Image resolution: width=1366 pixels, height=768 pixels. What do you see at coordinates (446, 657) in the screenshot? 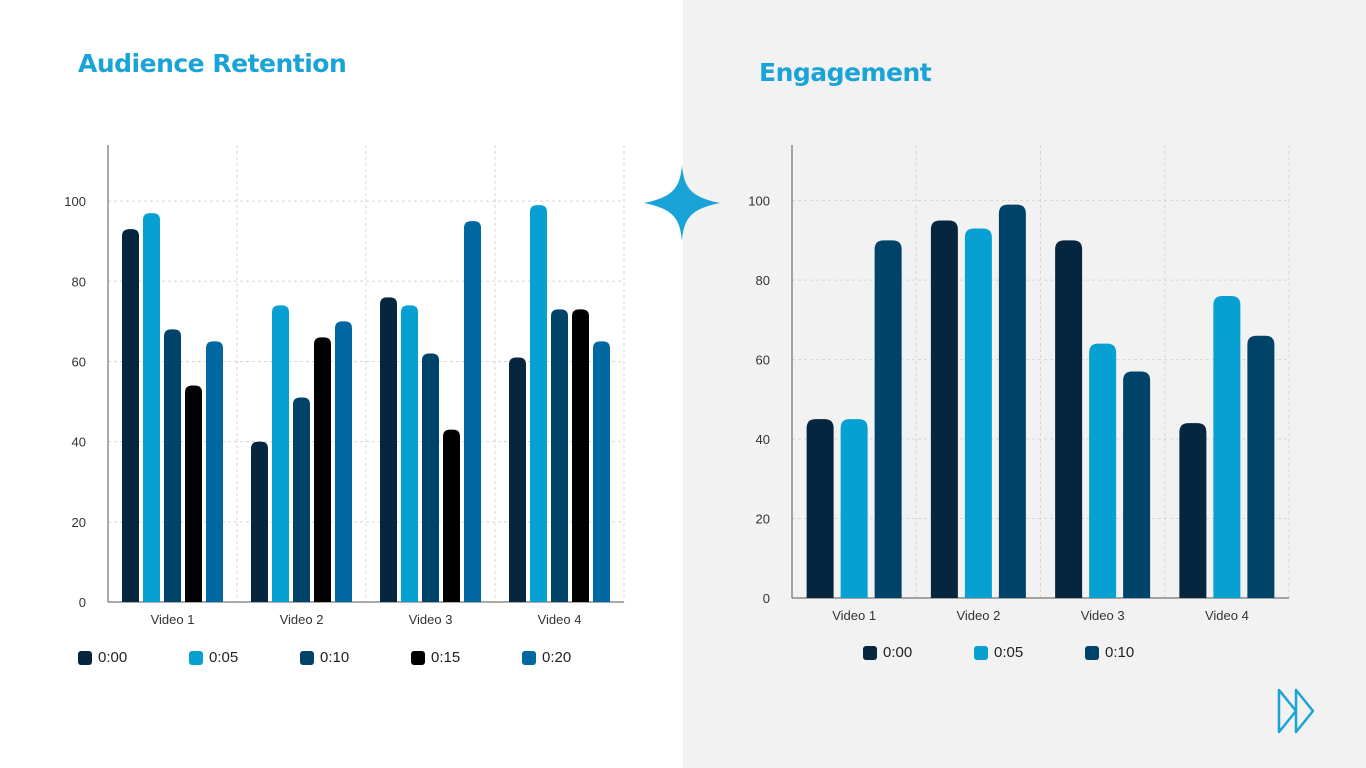
I see `legend-label: 0:15` at bounding box center [446, 657].